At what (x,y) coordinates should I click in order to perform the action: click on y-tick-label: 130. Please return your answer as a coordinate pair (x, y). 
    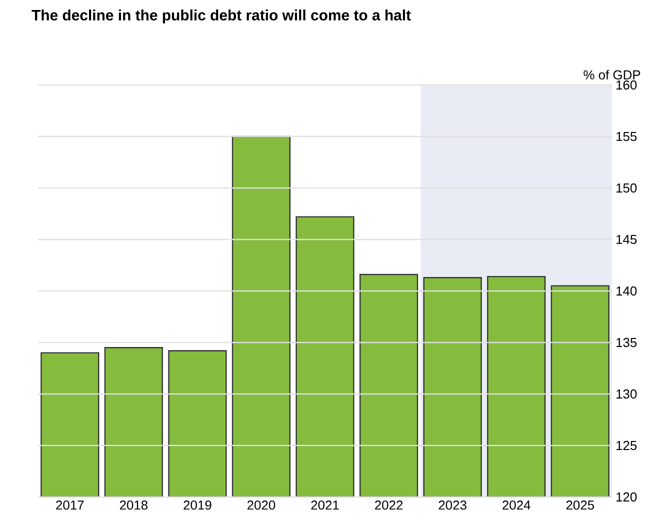
    Looking at the image, I should click on (626, 394).